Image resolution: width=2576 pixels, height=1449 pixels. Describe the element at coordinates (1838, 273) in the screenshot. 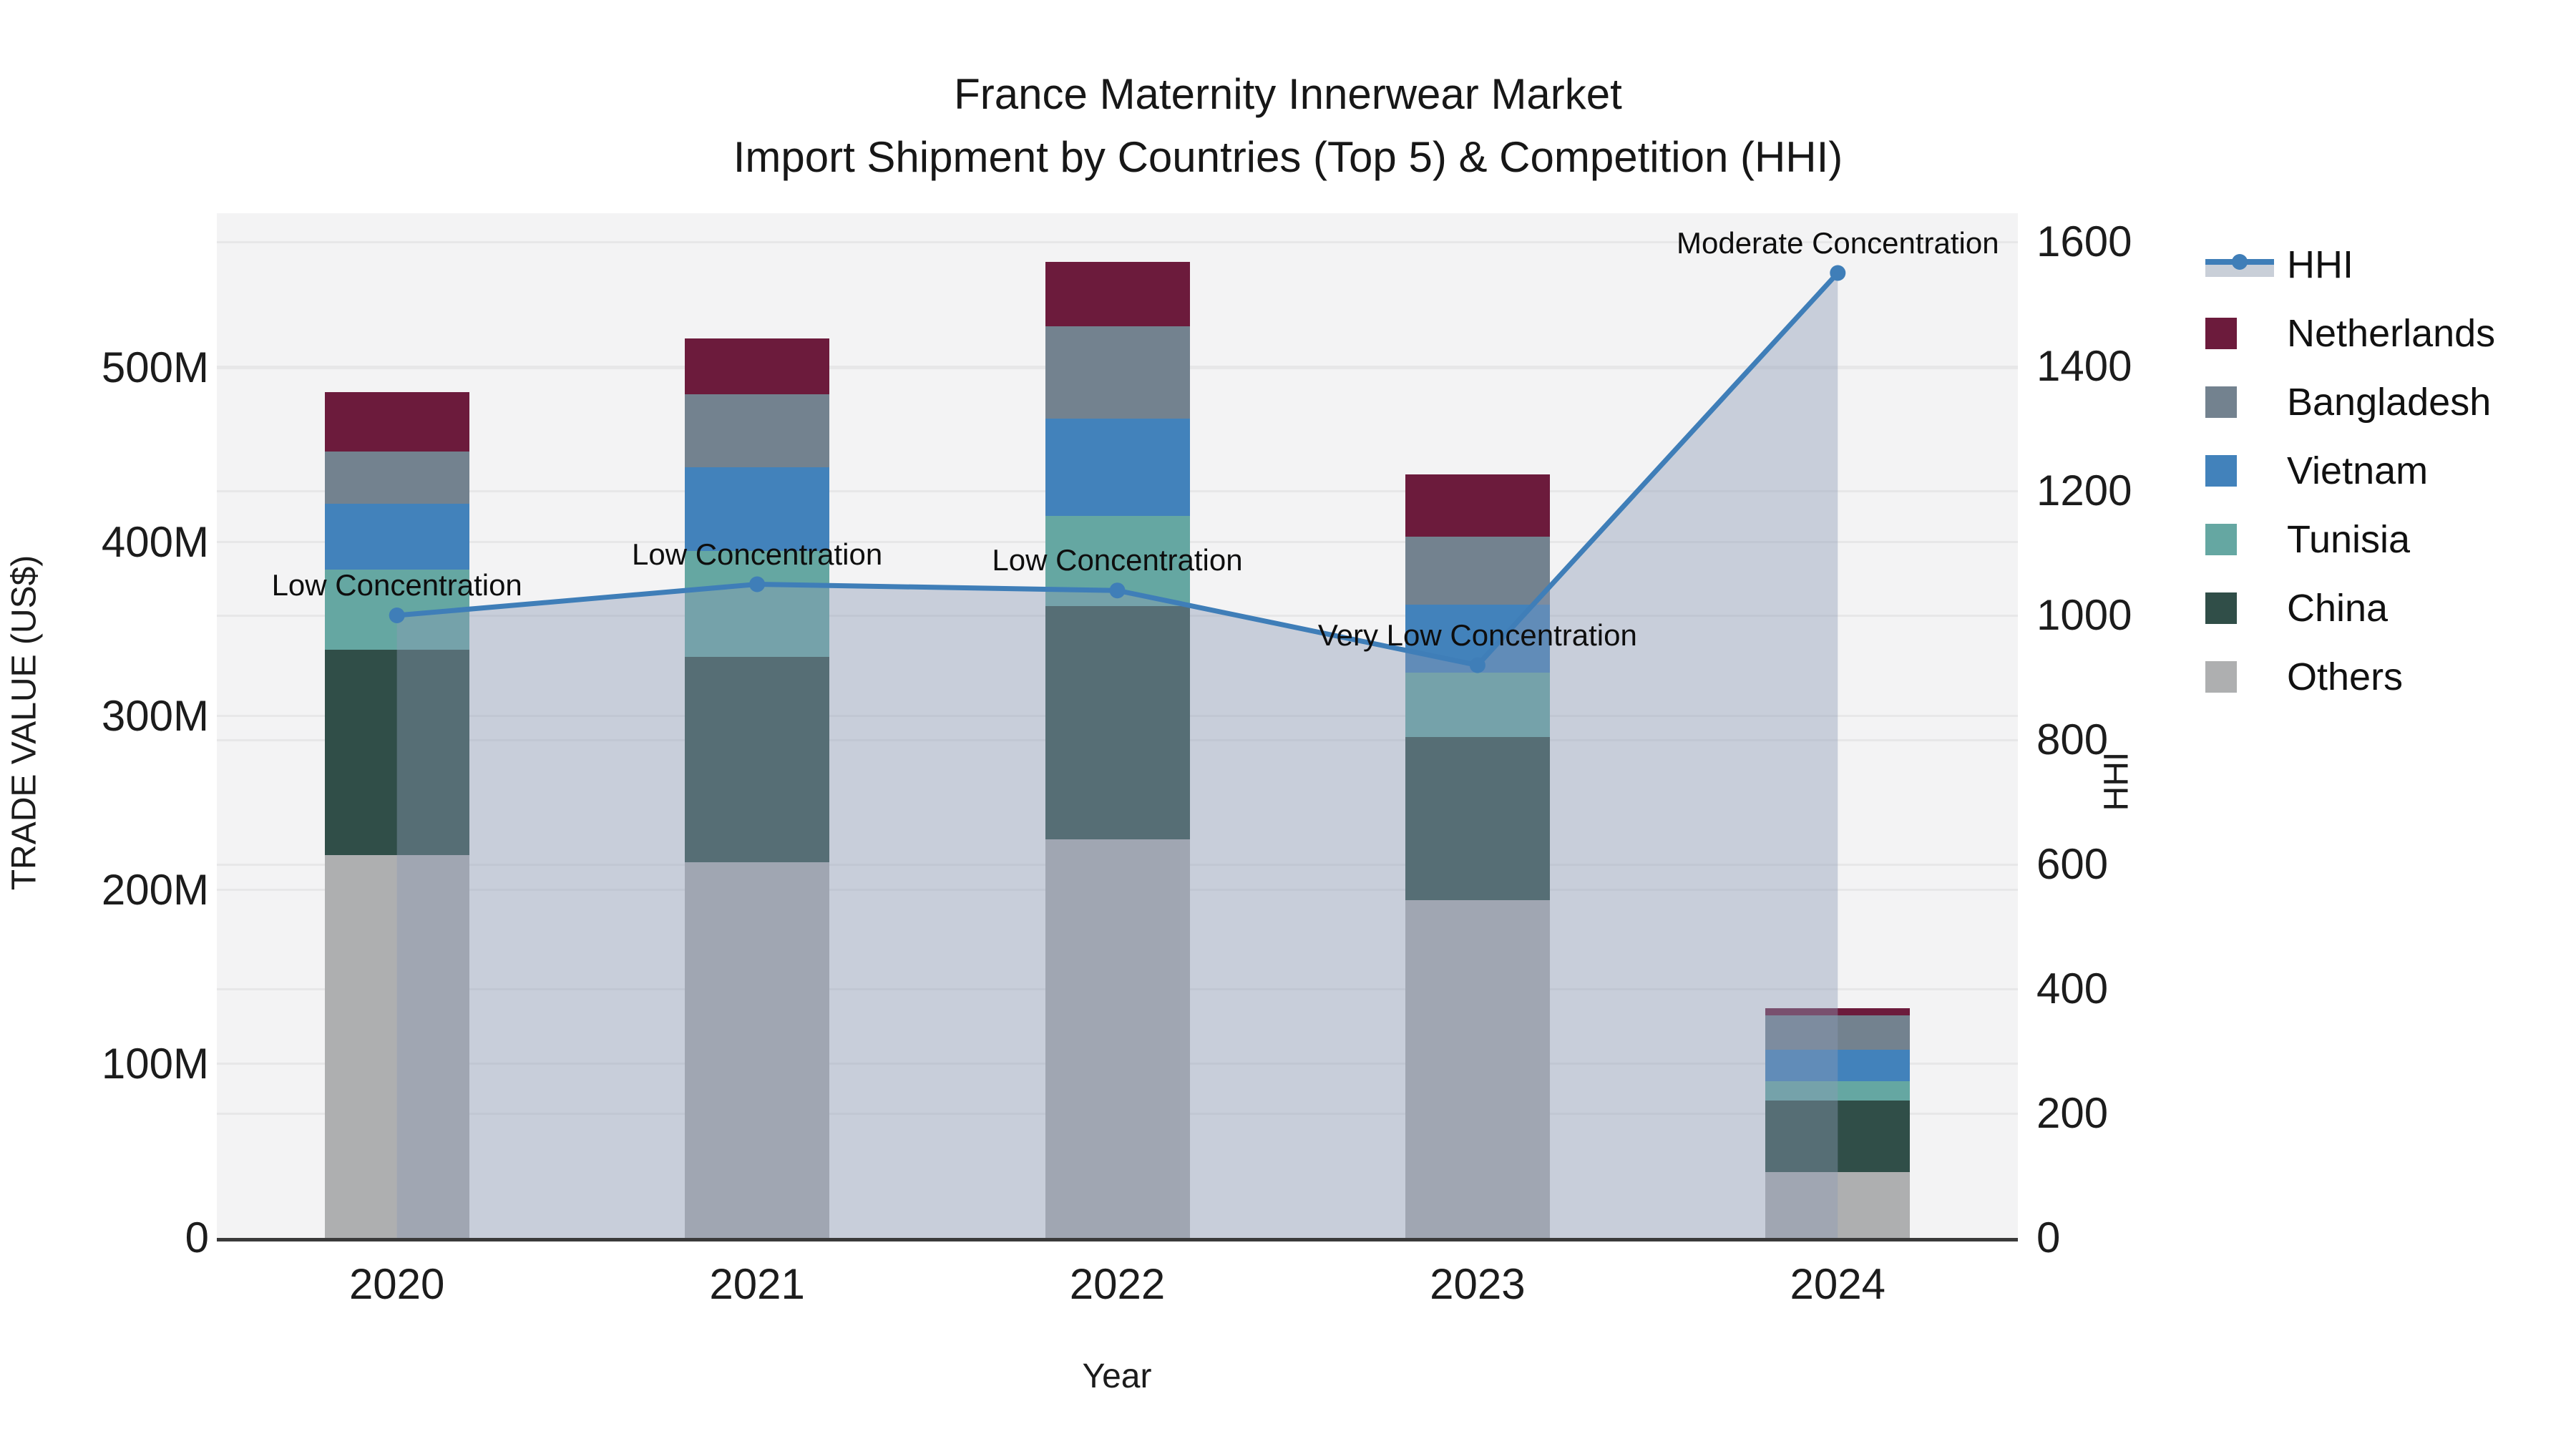

I see `hhi-marker-2024` at that location.